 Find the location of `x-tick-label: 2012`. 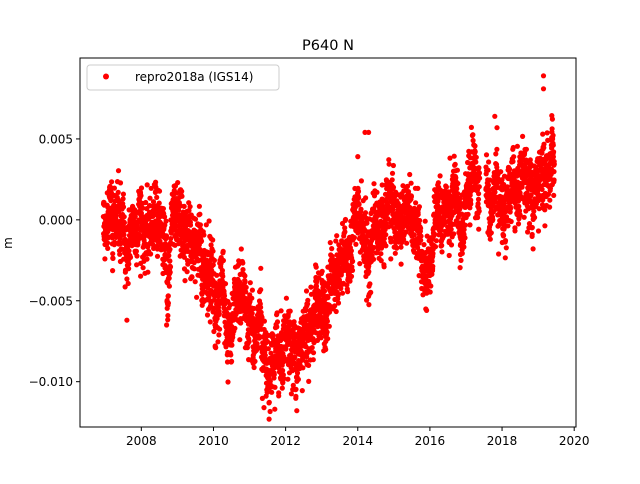

x-tick-label: 2012 is located at coordinates (285, 441).